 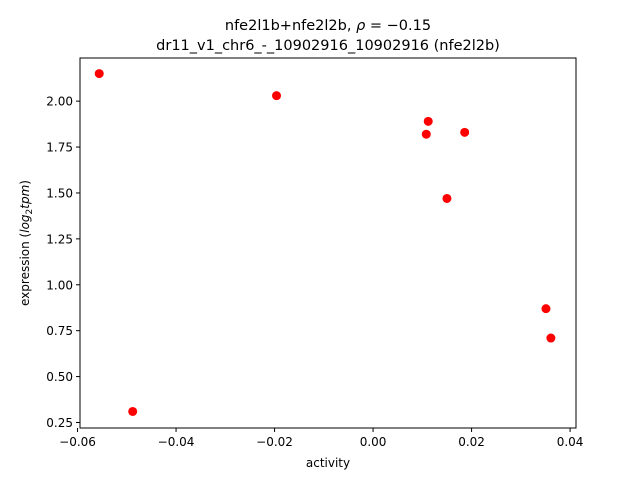 What do you see at coordinates (328, 26) in the screenshot?
I see `chart-title: nfe2l1b+nfe2l2b, ρ = −0.15` at bounding box center [328, 26].